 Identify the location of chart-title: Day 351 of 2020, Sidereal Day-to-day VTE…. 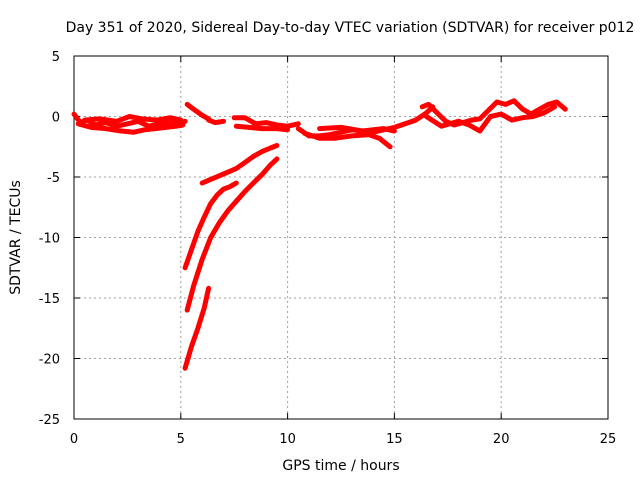
(350, 28).